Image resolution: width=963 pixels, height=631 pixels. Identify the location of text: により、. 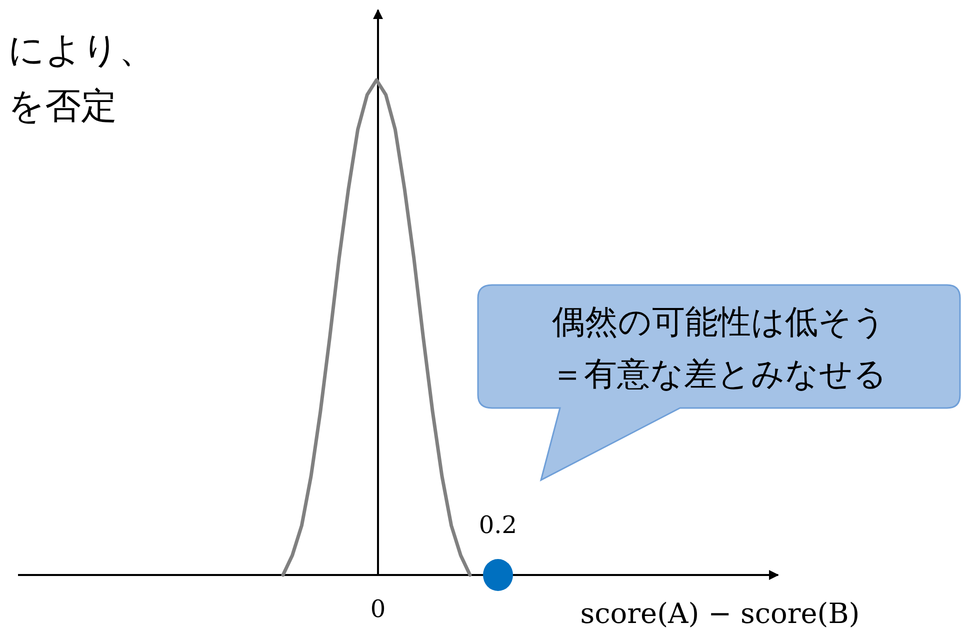
(81, 50).